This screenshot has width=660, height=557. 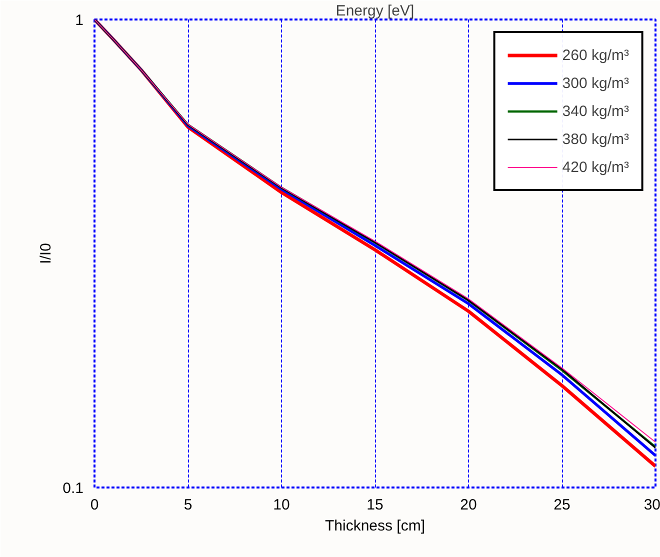 What do you see at coordinates (595, 167) in the screenshot?
I see `legend-label: 420 kg/m³` at bounding box center [595, 167].